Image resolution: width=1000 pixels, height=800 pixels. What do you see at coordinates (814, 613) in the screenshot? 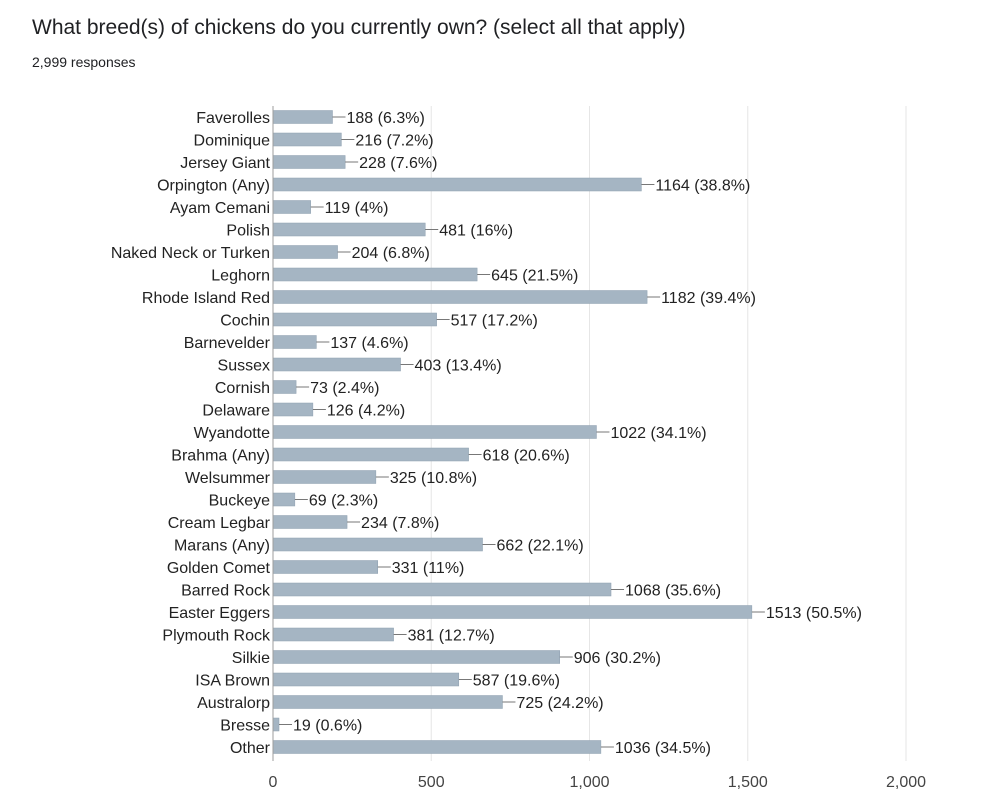
I see `value-label: 1513 (50.5%)` at bounding box center [814, 613].